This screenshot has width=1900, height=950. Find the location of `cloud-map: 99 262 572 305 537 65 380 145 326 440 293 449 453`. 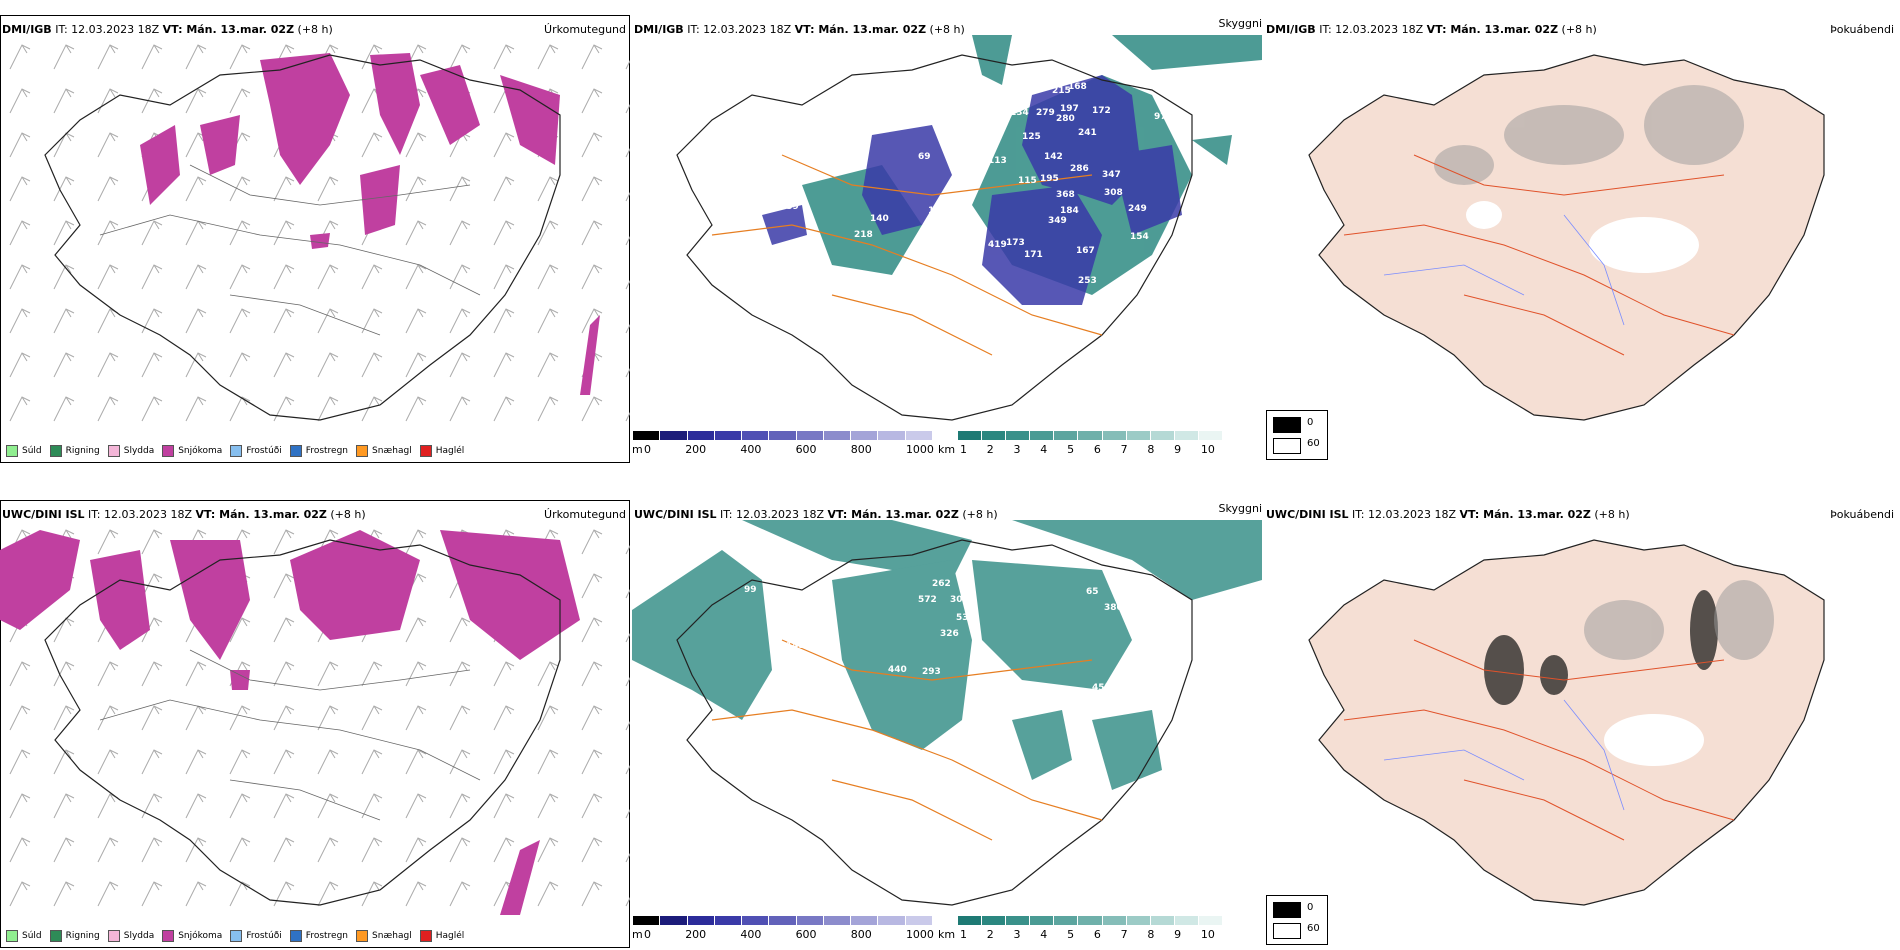

cloud-map: 99 262 572 305 537 65 380 145 326 440 293 449 453 is located at coordinates (947, 713).